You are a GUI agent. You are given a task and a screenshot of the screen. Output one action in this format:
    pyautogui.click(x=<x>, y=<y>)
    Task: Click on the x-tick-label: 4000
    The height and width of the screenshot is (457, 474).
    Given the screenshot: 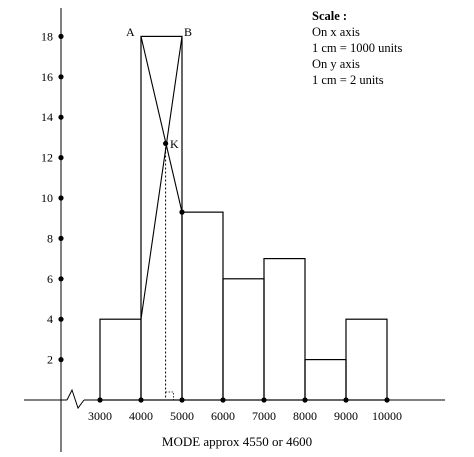 What is the action you would take?
    pyautogui.click(x=141, y=416)
    